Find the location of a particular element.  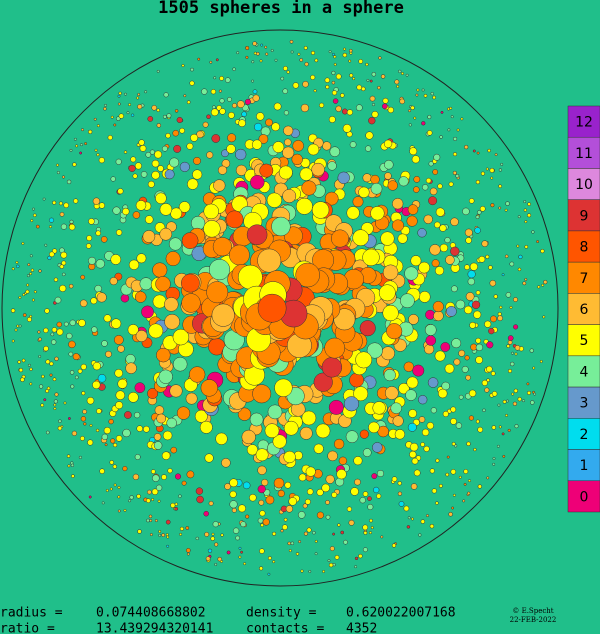

legend-label: 11 is located at coordinates (584, 154).